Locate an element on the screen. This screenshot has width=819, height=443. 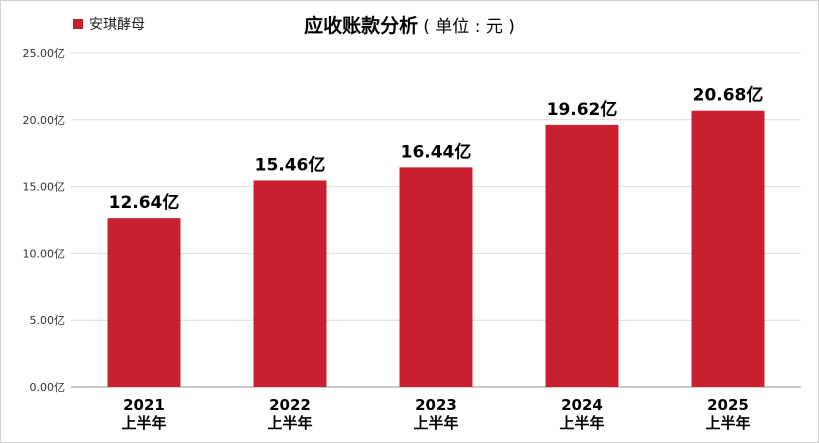
y-tick-label: 25.00亿 is located at coordinates (44, 53).